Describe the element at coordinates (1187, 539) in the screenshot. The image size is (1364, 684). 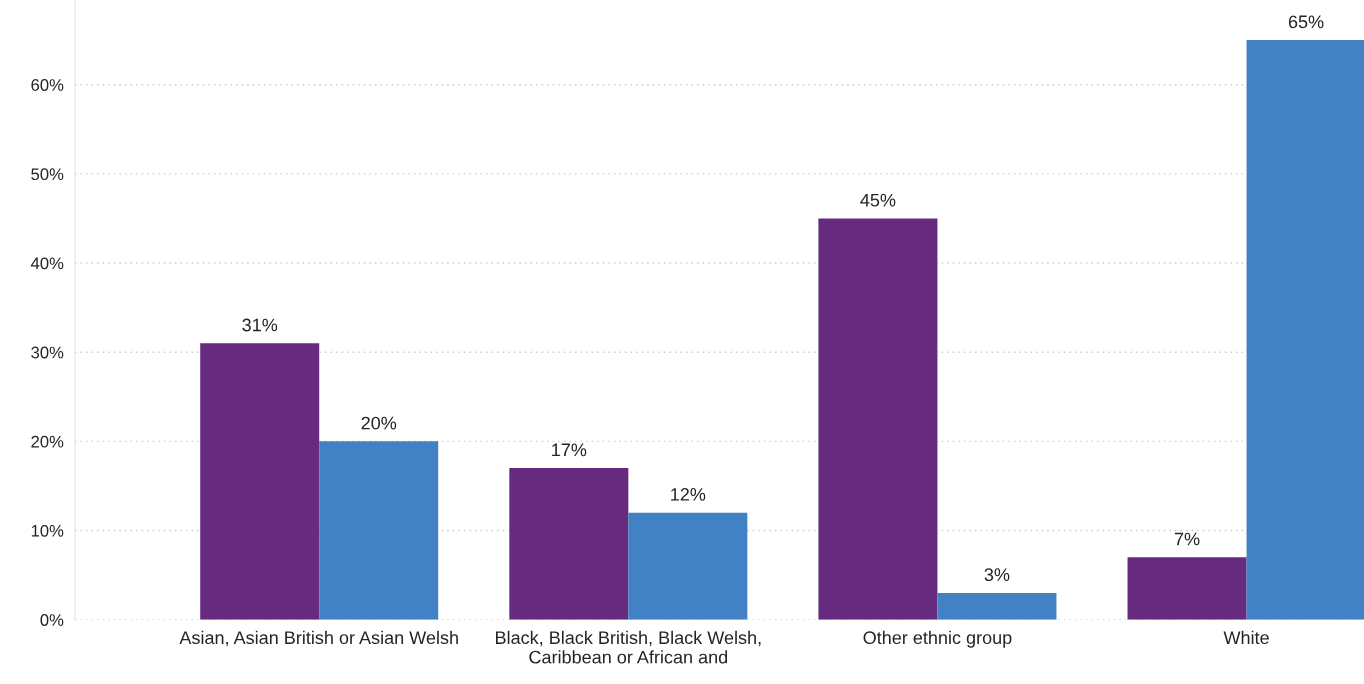
I see `text: 7%` at that location.